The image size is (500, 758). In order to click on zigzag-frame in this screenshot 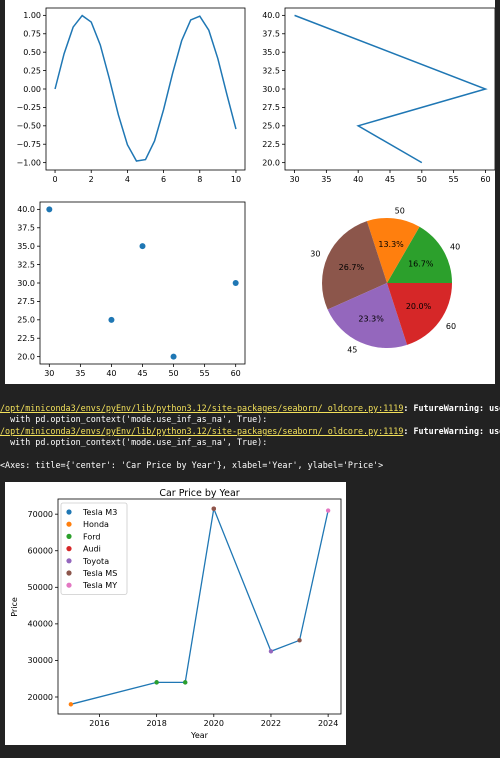, I will do `click(390, 89)`.